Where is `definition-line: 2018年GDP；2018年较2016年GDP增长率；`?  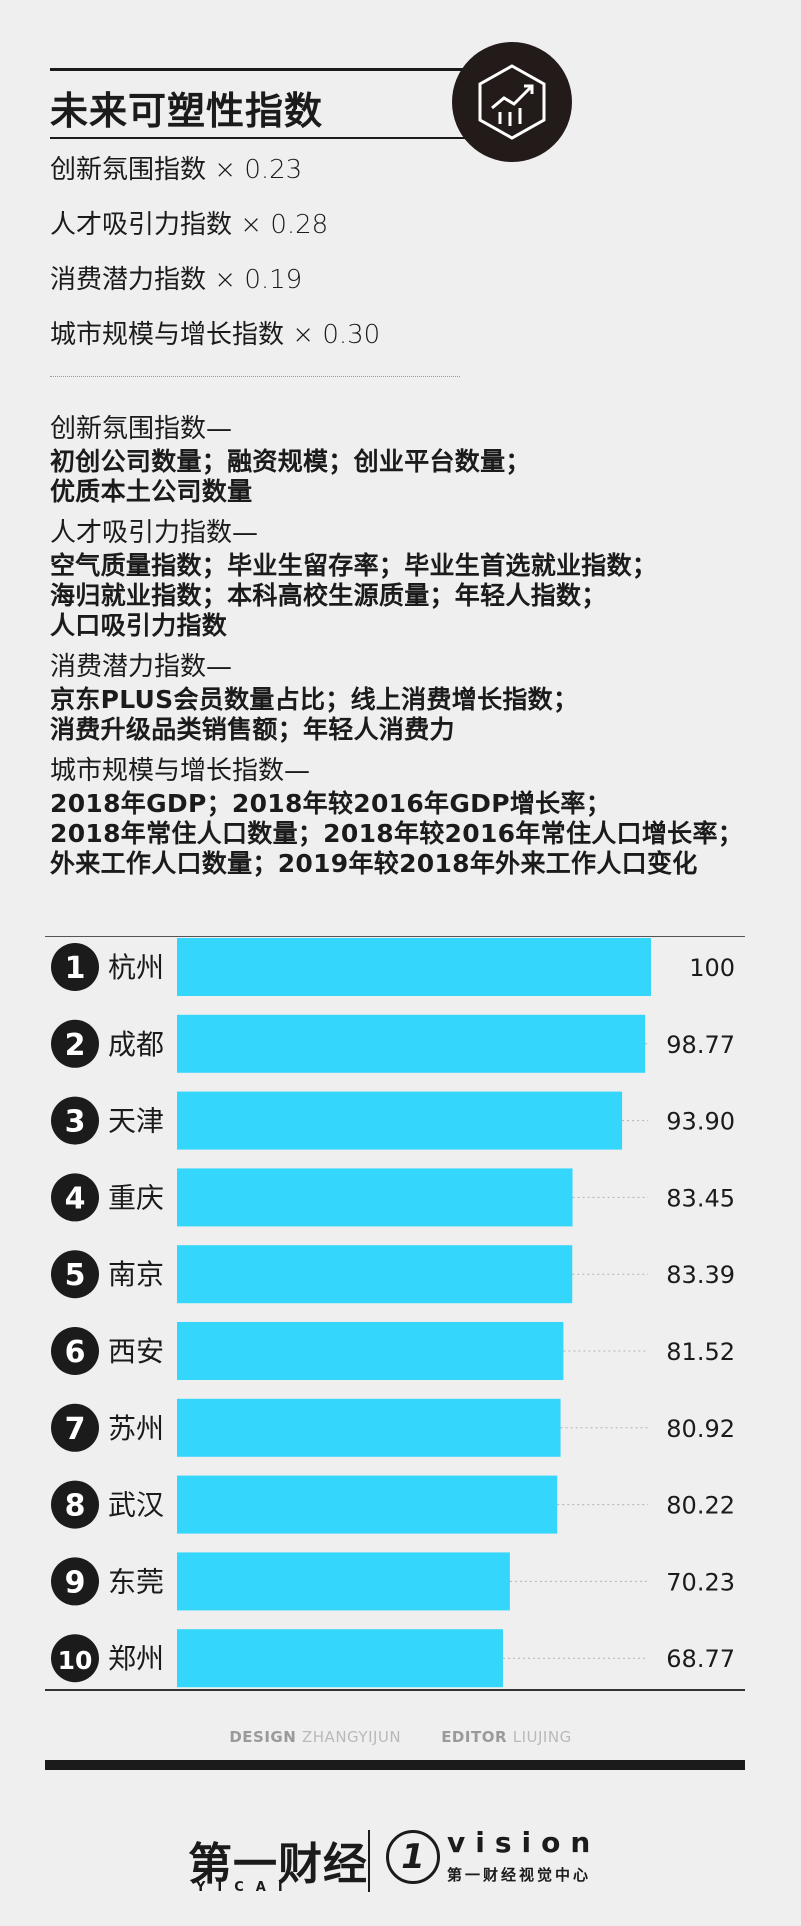
definition-line: 2018年GDP；2018年较2016年GDP增长率； is located at coordinates (331, 803).